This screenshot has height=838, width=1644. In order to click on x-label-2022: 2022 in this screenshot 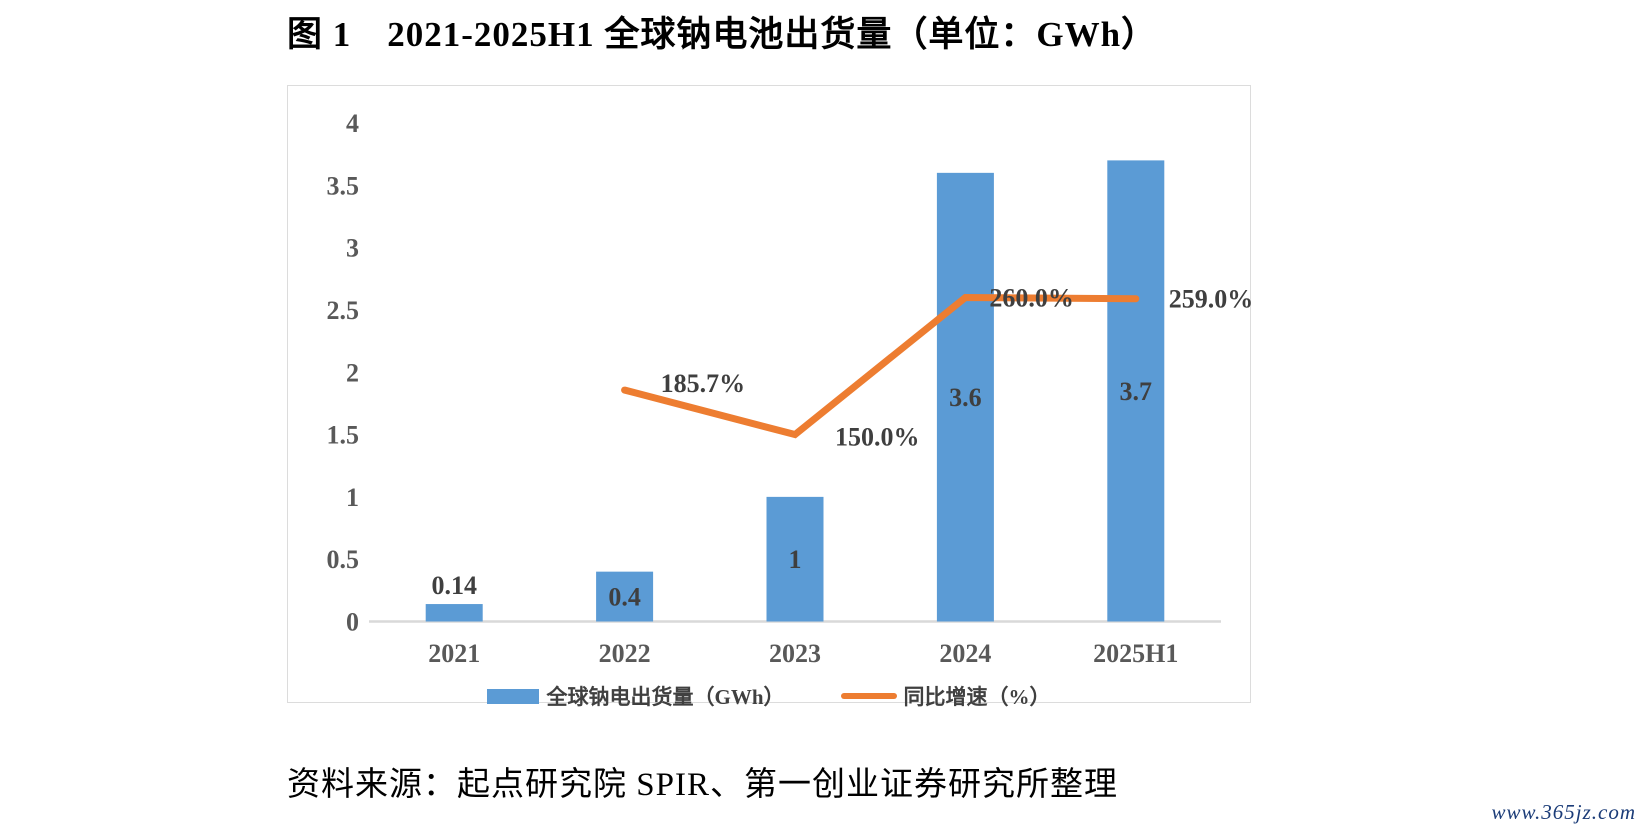, I will do `click(625, 653)`.